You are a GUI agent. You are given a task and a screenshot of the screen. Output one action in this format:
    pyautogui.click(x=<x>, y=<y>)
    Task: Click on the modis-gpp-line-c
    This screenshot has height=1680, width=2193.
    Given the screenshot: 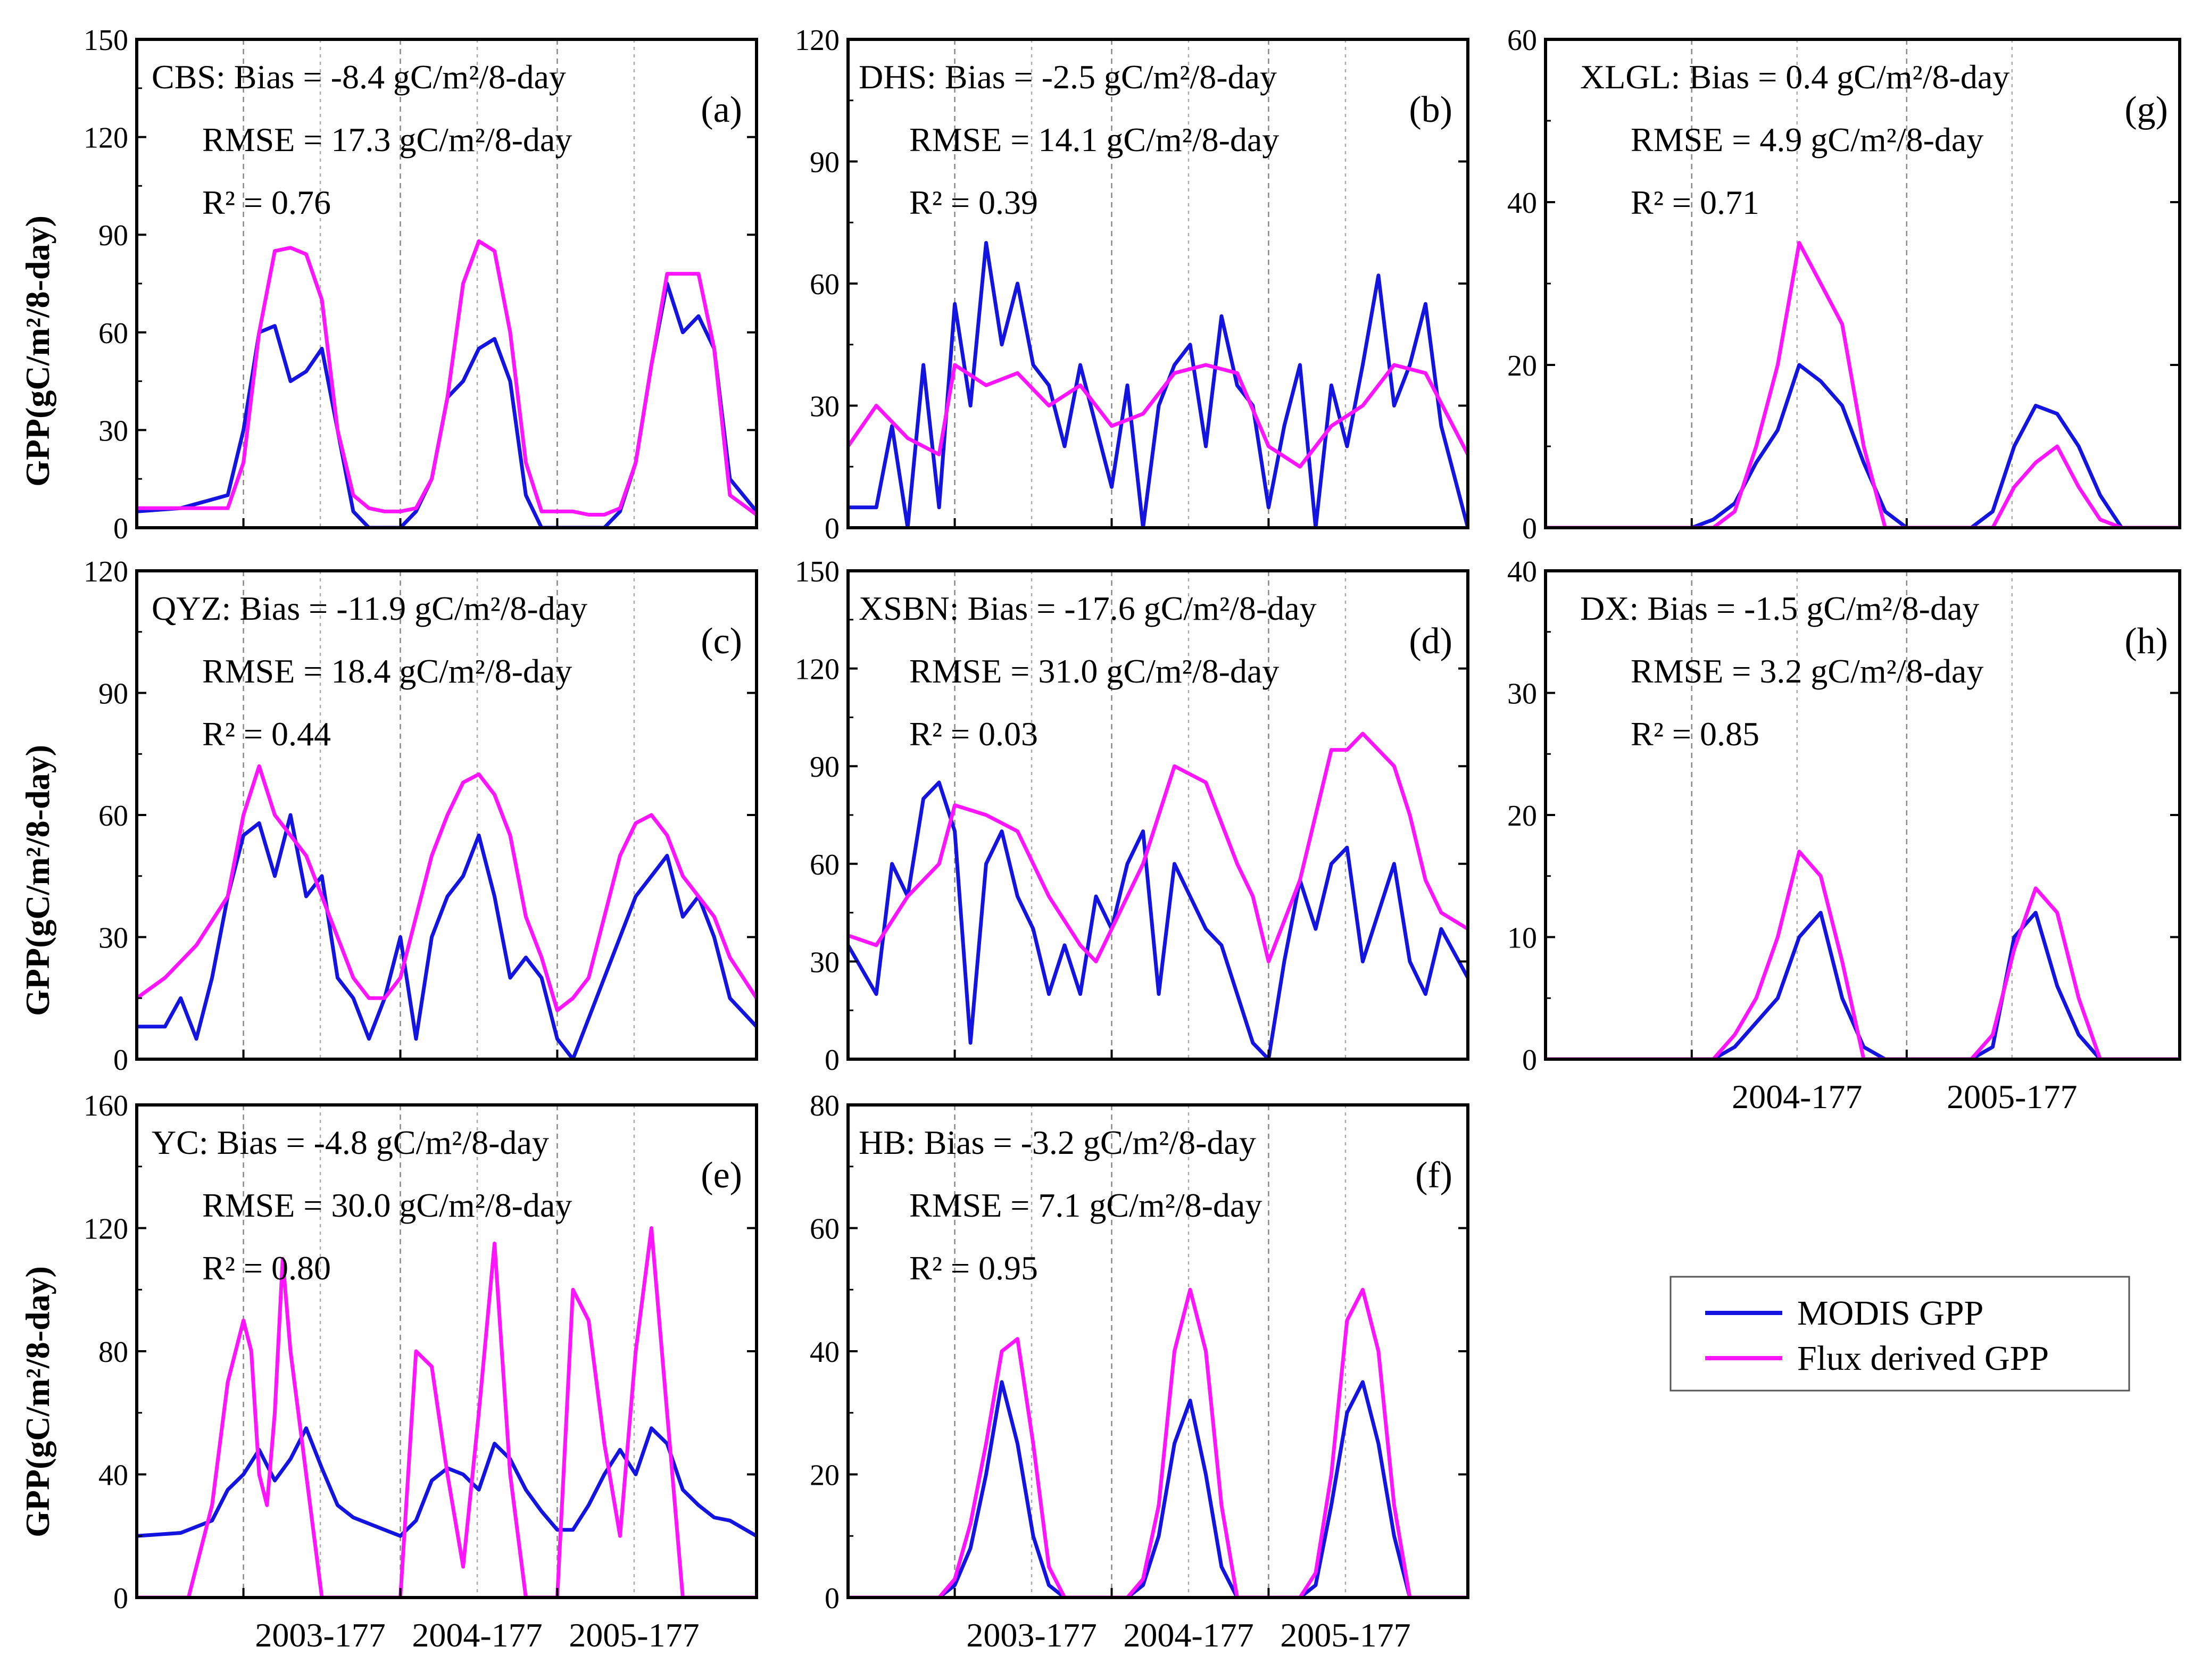 What is the action you would take?
    pyautogui.click(x=447, y=936)
    